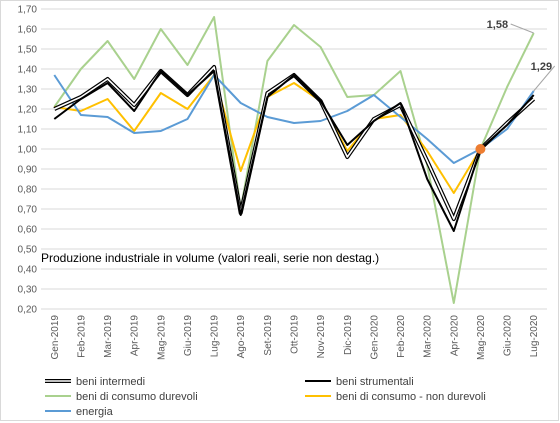 The height and width of the screenshot is (423, 560). Describe the element at coordinates (28, 10) in the screenshot. I see `y-tick-label: 1,70` at that location.